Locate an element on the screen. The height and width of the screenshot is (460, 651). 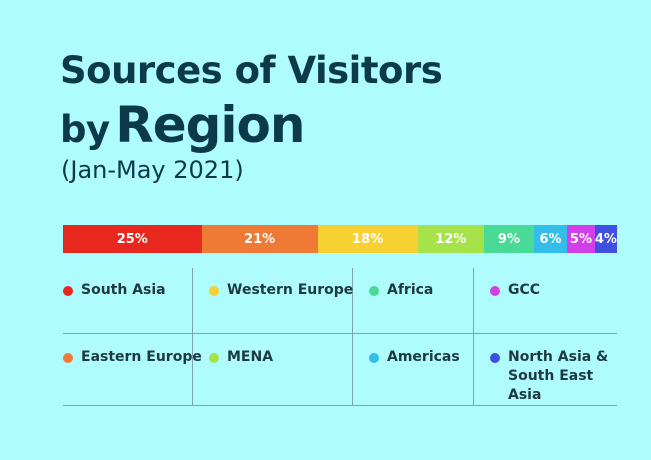
bar-segment: 21% is located at coordinates (259, 239).